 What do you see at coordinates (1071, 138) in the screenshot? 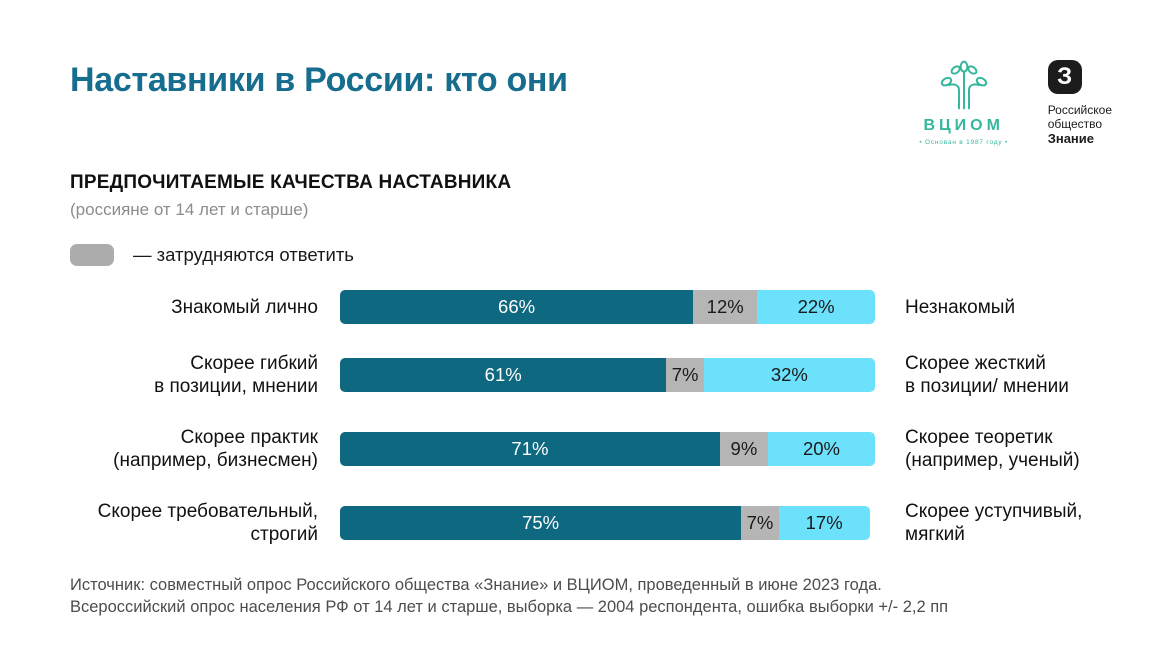
I see `znanie-text-line3: Знание` at bounding box center [1071, 138].